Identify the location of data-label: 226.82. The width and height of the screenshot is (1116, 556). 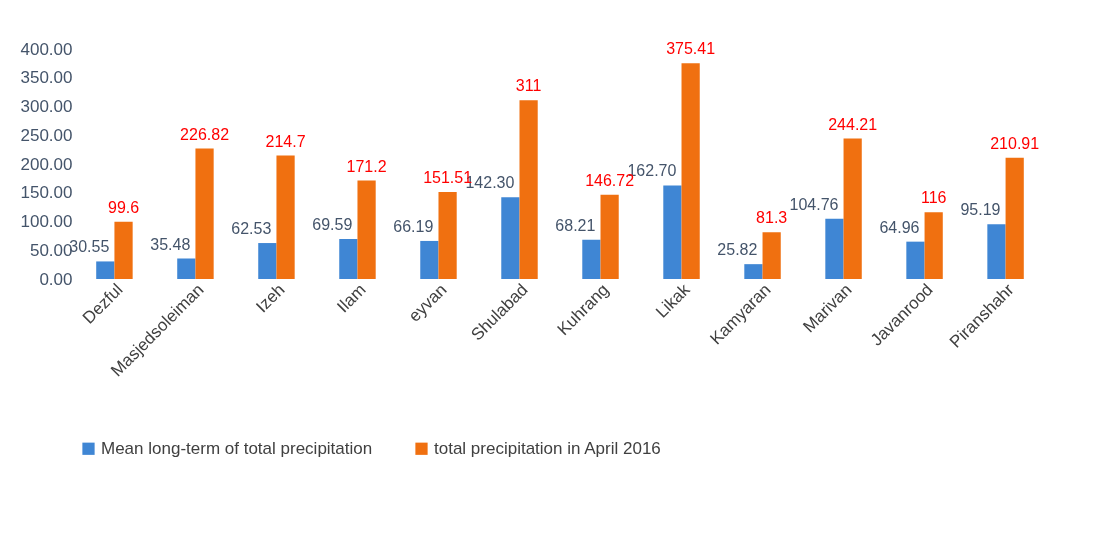
(205, 134).